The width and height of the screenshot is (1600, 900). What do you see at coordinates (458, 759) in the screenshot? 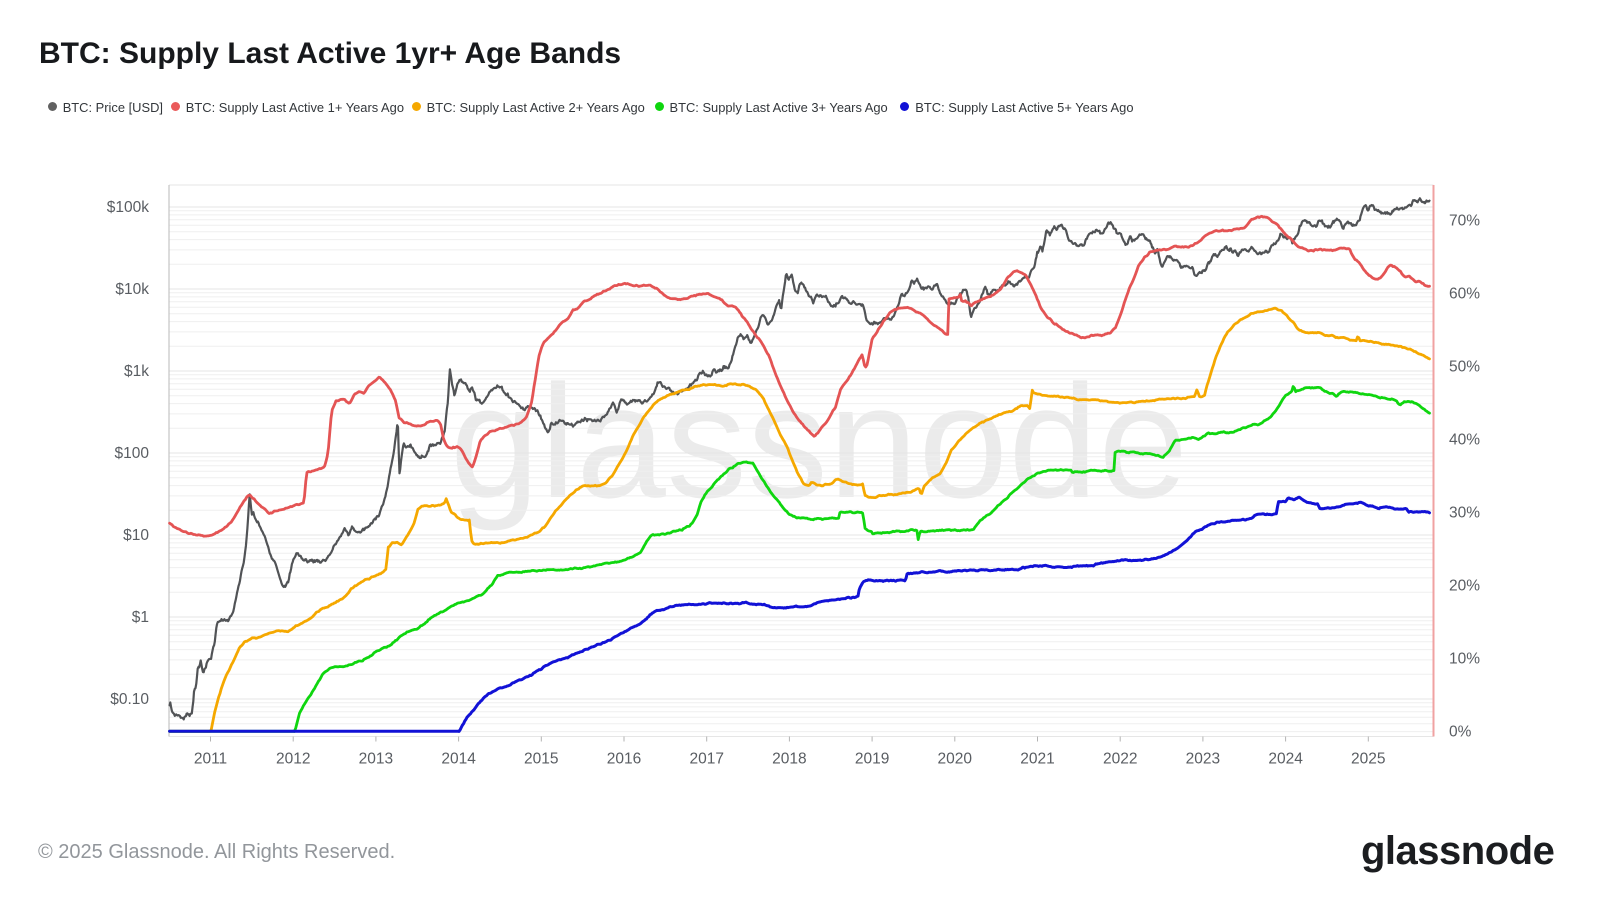
I see `svg-text: 2014` at bounding box center [458, 759].